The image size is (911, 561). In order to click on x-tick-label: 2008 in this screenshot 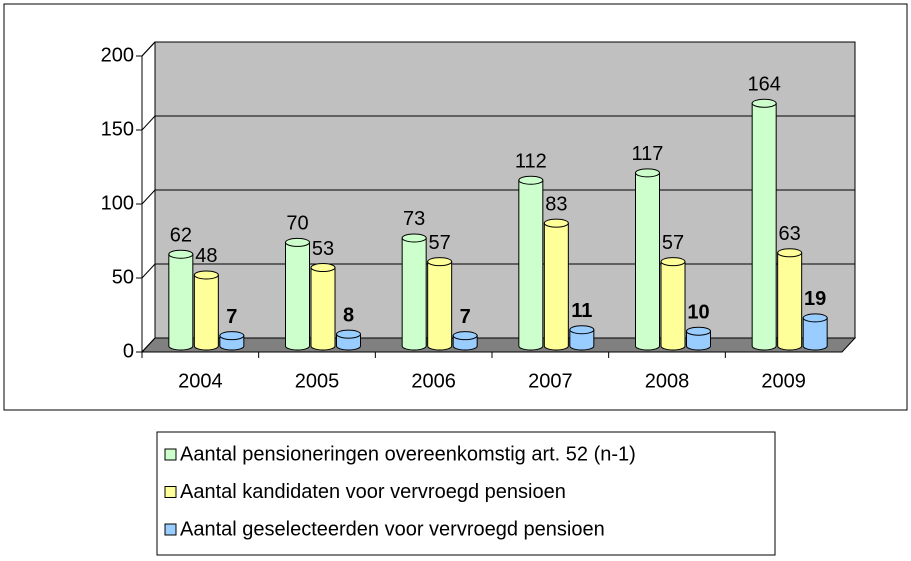, I will do `click(667, 381)`.